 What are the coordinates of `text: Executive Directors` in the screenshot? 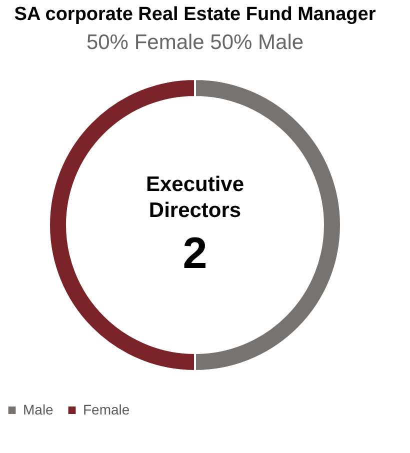 It's located at (195, 197).